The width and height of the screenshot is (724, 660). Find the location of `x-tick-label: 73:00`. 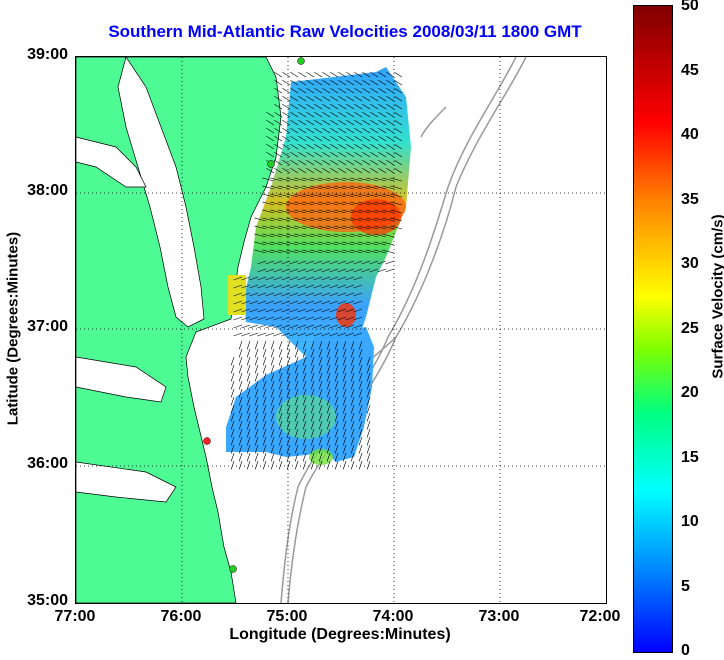

x-tick-label: 73:00 is located at coordinates (499, 617).